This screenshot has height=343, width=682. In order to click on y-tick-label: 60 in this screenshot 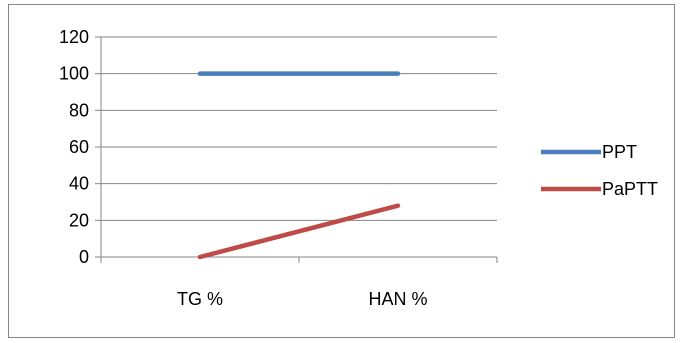, I will do `click(79, 147)`.